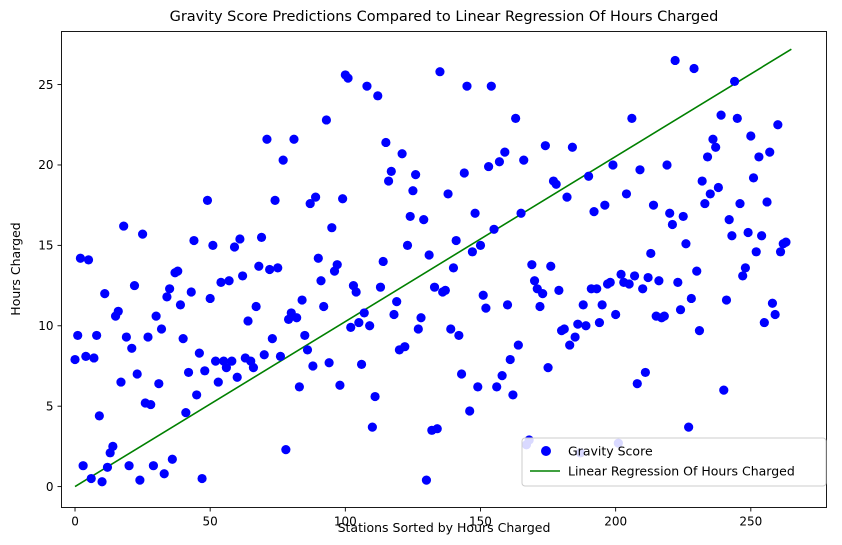 This screenshot has height=545, width=842. Describe the element at coordinates (45, 326) in the screenshot. I see `y-tick-label: 10` at that location.